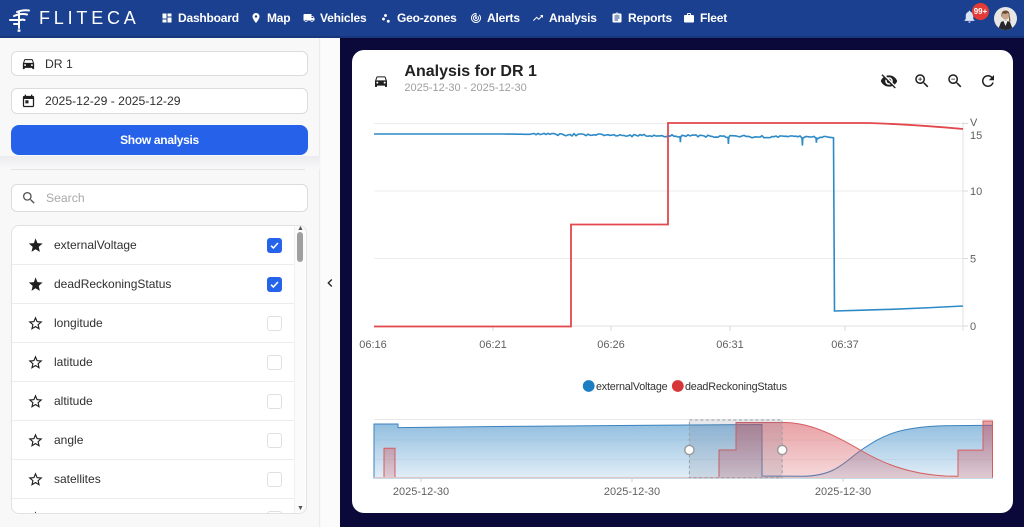 This screenshot has height=527, width=1024. Describe the element at coordinates (632, 387) in the screenshot. I see `svg-text: externalVoltage` at that location.